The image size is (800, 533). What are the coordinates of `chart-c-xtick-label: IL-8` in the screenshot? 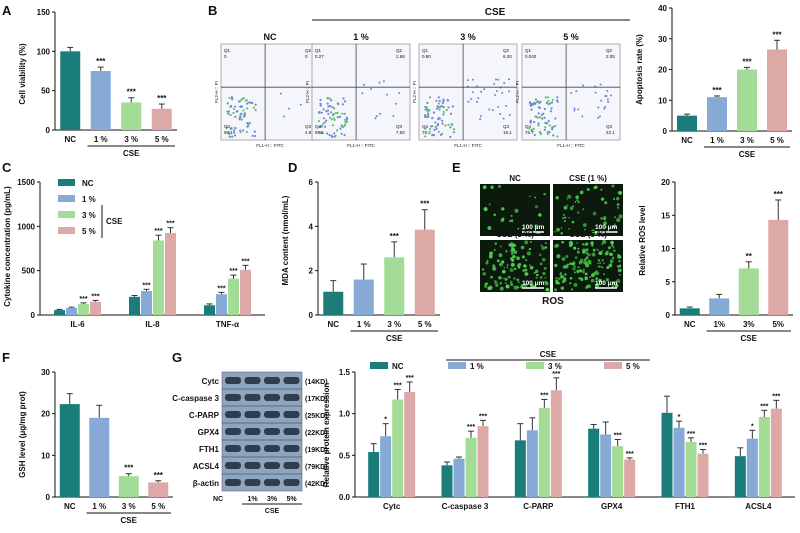 It's located at (152, 324).